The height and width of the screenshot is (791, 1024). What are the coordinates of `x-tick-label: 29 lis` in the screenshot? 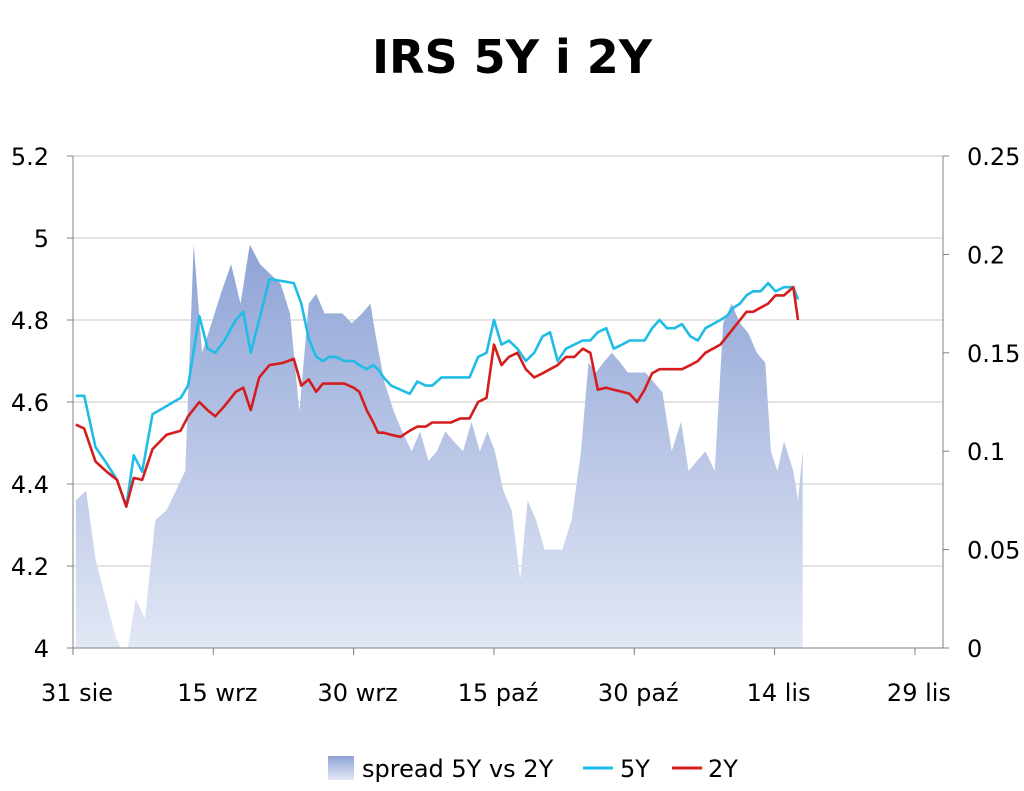 It's located at (919, 693).